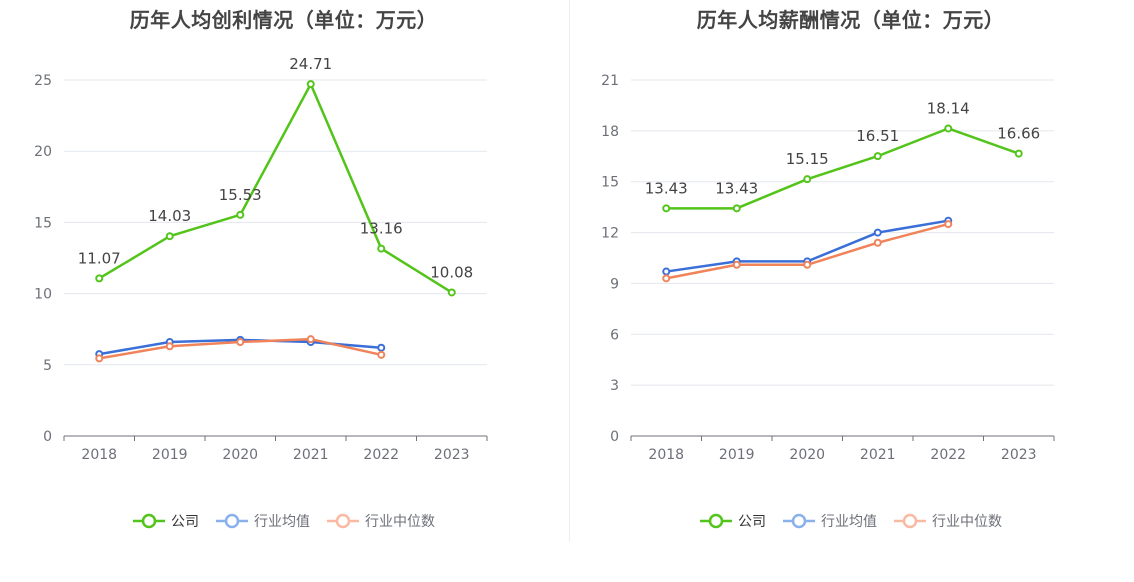 The width and height of the screenshot is (1134, 582). I want to click on y-tick-label: 6, so click(614, 335).